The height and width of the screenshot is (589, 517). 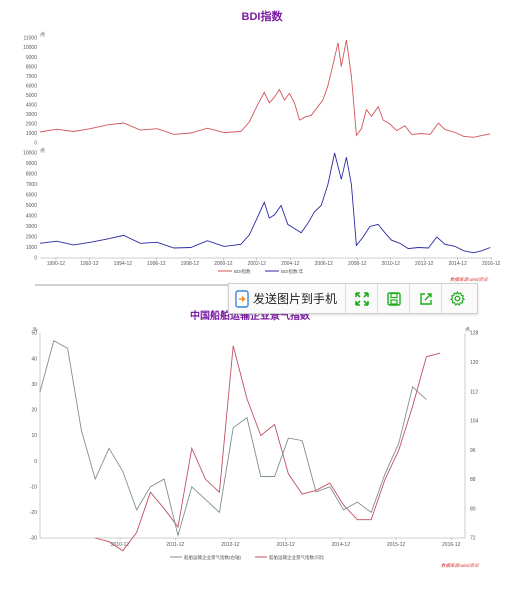 What do you see at coordinates (30, 39) in the screenshot?
I see `bdi-top-ytick-11: 11000` at bounding box center [30, 39].